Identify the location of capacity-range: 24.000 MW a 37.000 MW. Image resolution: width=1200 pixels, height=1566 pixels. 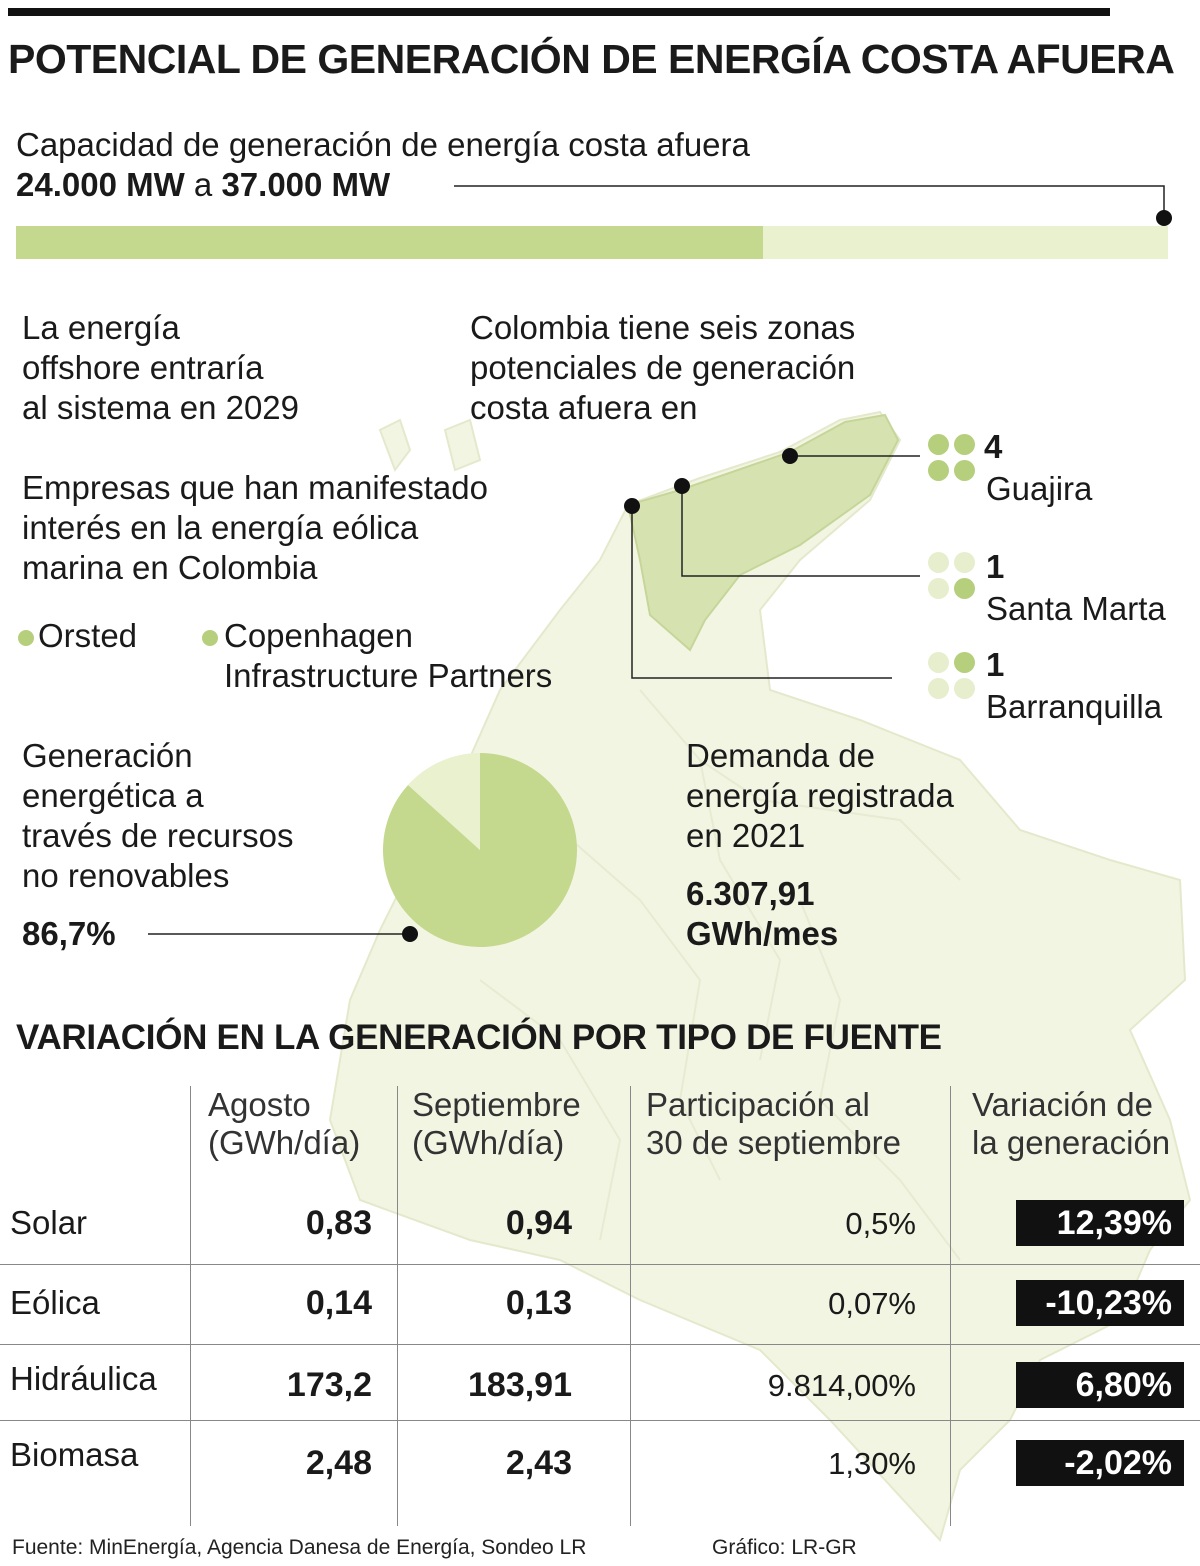
(203, 185).